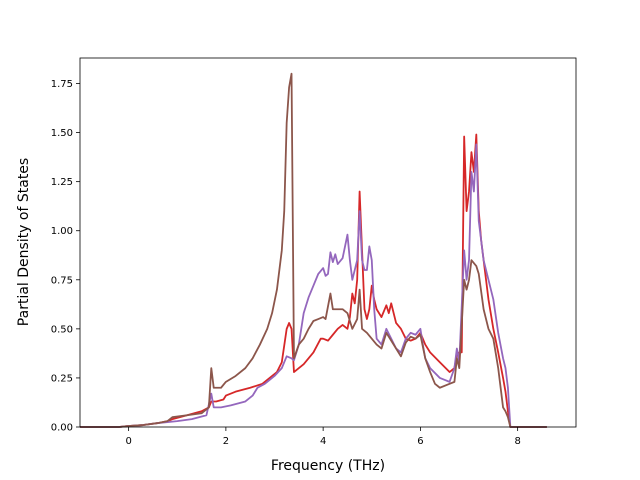 This screenshot has width=640, height=480. I want to click on x-axis-ticks: 0 2 4 6 8, so click(323, 437).